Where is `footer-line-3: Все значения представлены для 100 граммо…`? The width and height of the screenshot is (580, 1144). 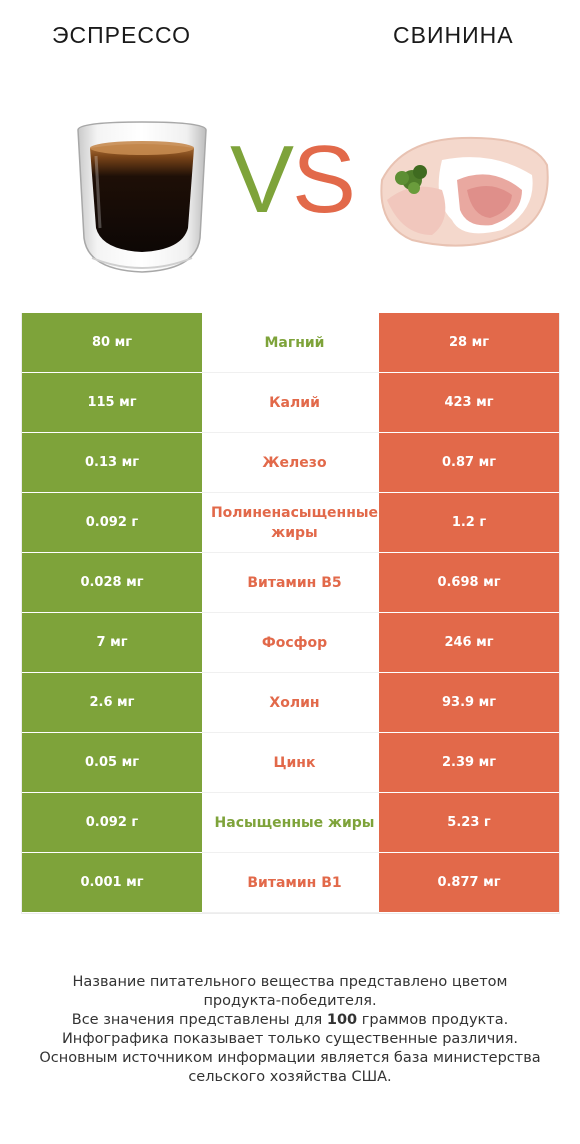
footer-line-3: Все значения представлены для 100 граммо… is located at coordinates (290, 1020).